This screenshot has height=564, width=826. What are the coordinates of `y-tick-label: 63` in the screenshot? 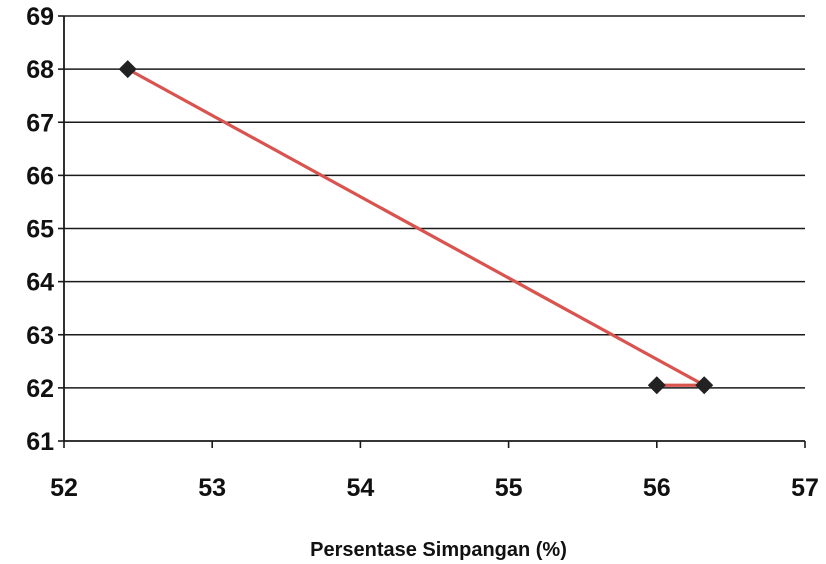 It's located at (40, 336).